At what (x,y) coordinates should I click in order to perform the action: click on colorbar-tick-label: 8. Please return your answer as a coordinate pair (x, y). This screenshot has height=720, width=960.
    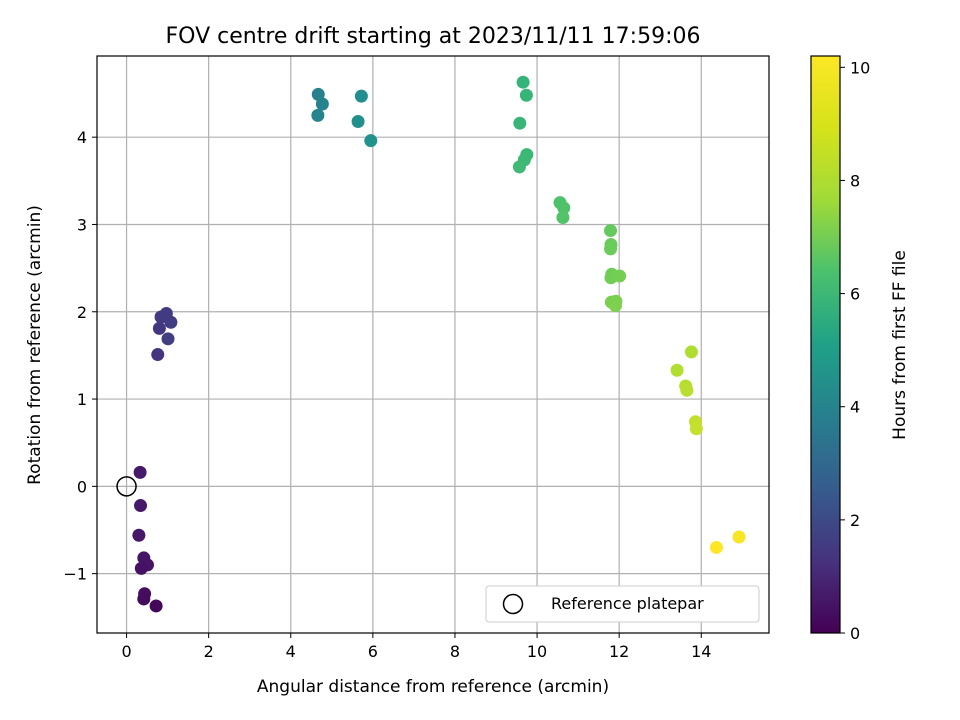
    Looking at the image, I should click on (855, 180).